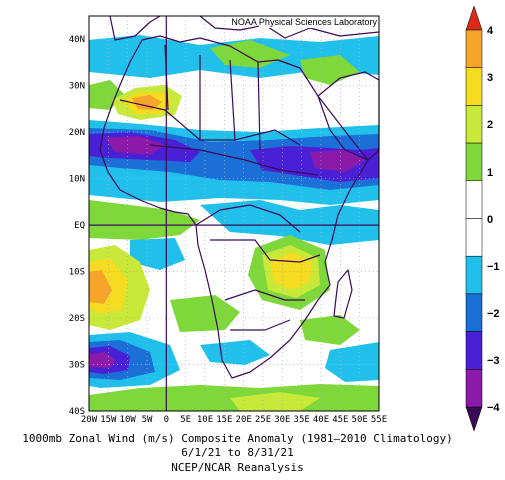 The image size is (505, 480). What do you see at coordinates (244, 420) in the screenshot?
I see `lon-tick-label: 20E` at bounding box center [244, 420].